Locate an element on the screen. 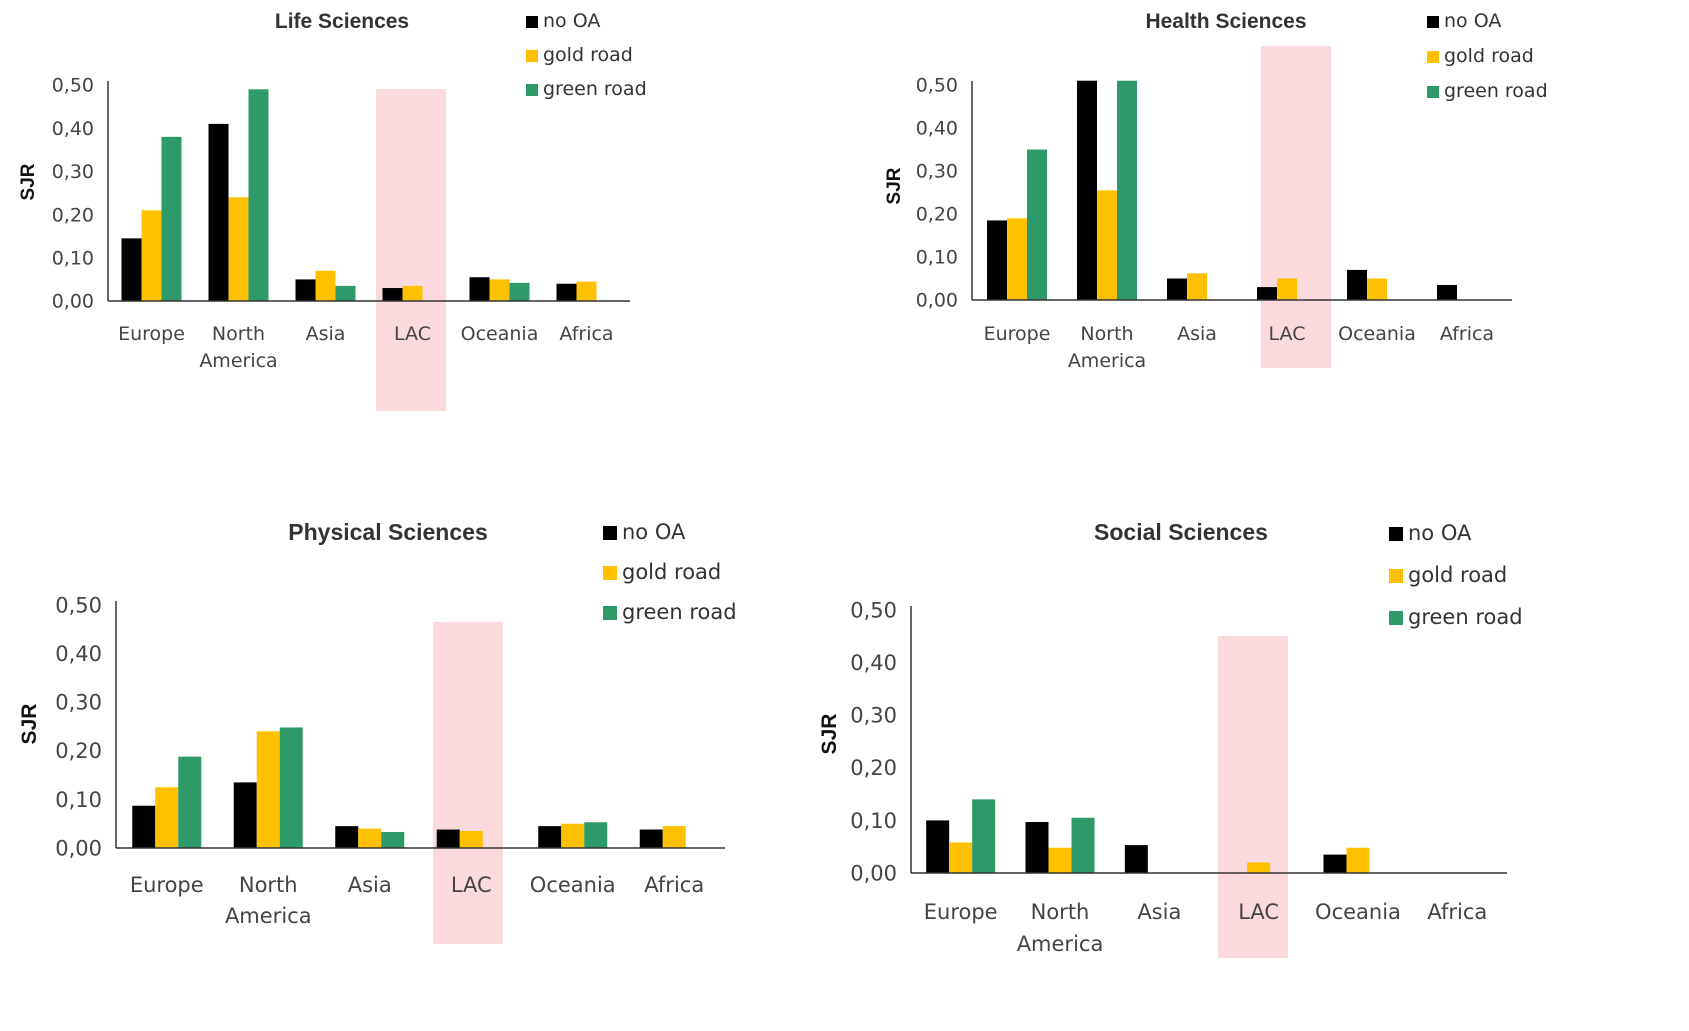 This screenshot has width=1689, height=1031. chart-title: Health Sciences is located at coordinates (1225, 21).